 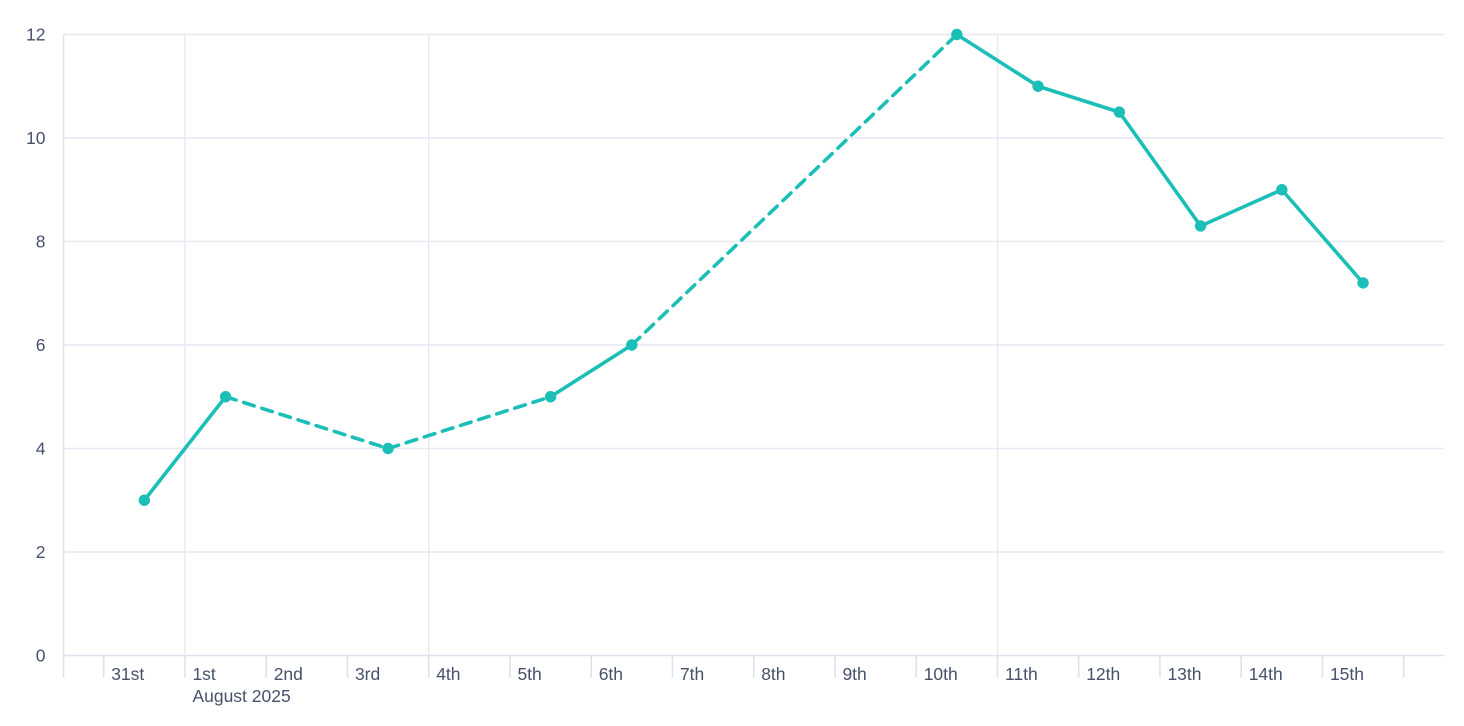 I want to click on x-tick-label: 10th, so click(x=941, y=674).